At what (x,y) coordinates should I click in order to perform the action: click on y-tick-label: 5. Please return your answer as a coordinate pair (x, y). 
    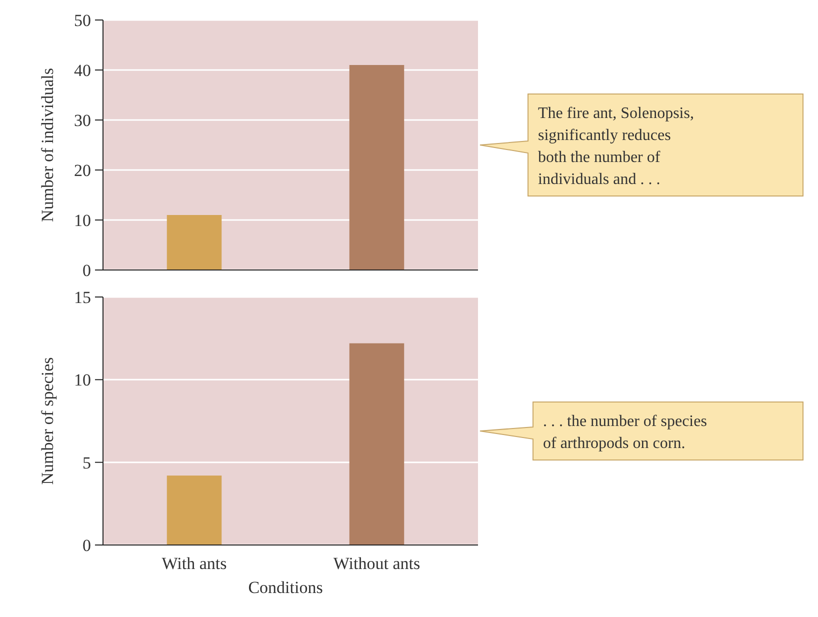
    Looking at the image, I should click on (86, 462).